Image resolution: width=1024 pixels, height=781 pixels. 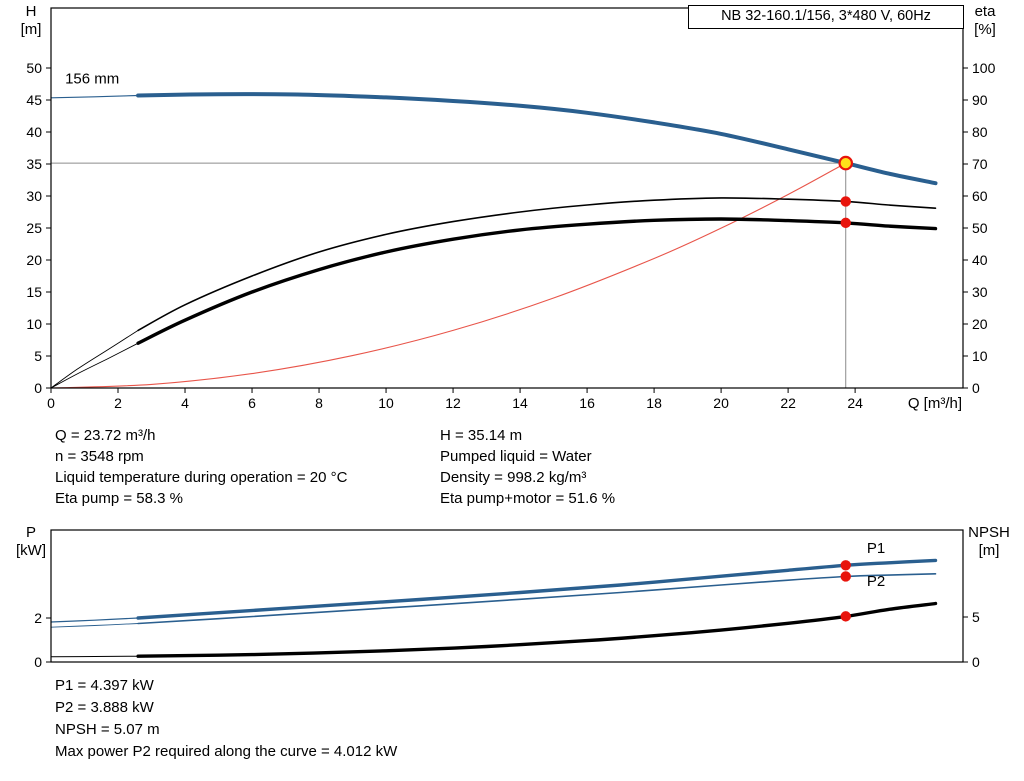 I want to click on y-left-tick-label: 20, so click(x=34, y=260).